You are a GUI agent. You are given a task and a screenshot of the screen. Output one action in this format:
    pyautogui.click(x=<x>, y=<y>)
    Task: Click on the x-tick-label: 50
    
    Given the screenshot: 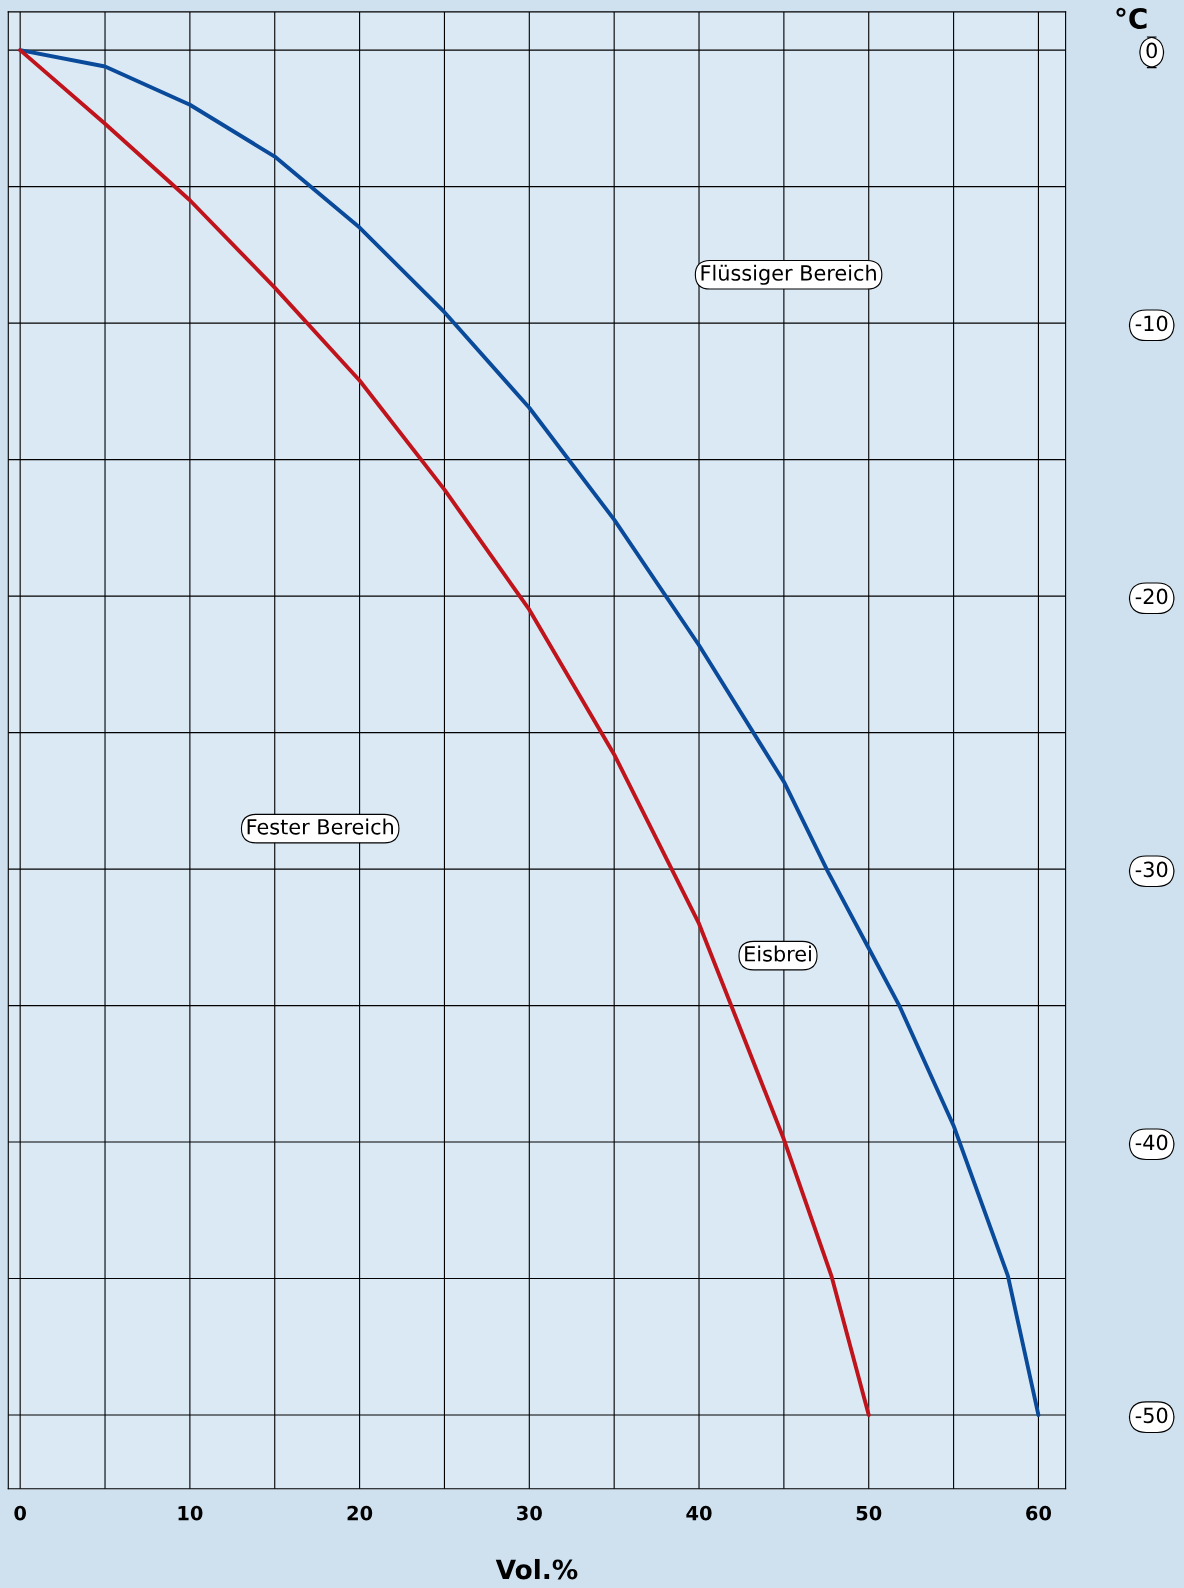 What is the action you would take?
    pyautogui.click(x=869, y=1513)
    